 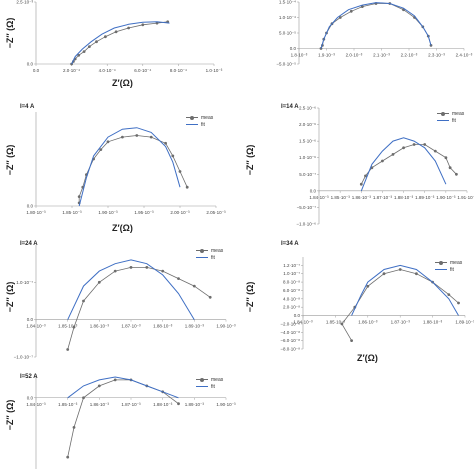 What do you see at coordinates (306, 224) in the screenshot?
I see `y-tick-label: −1.0·10⁻⁶` at bounding box center [306, 224].